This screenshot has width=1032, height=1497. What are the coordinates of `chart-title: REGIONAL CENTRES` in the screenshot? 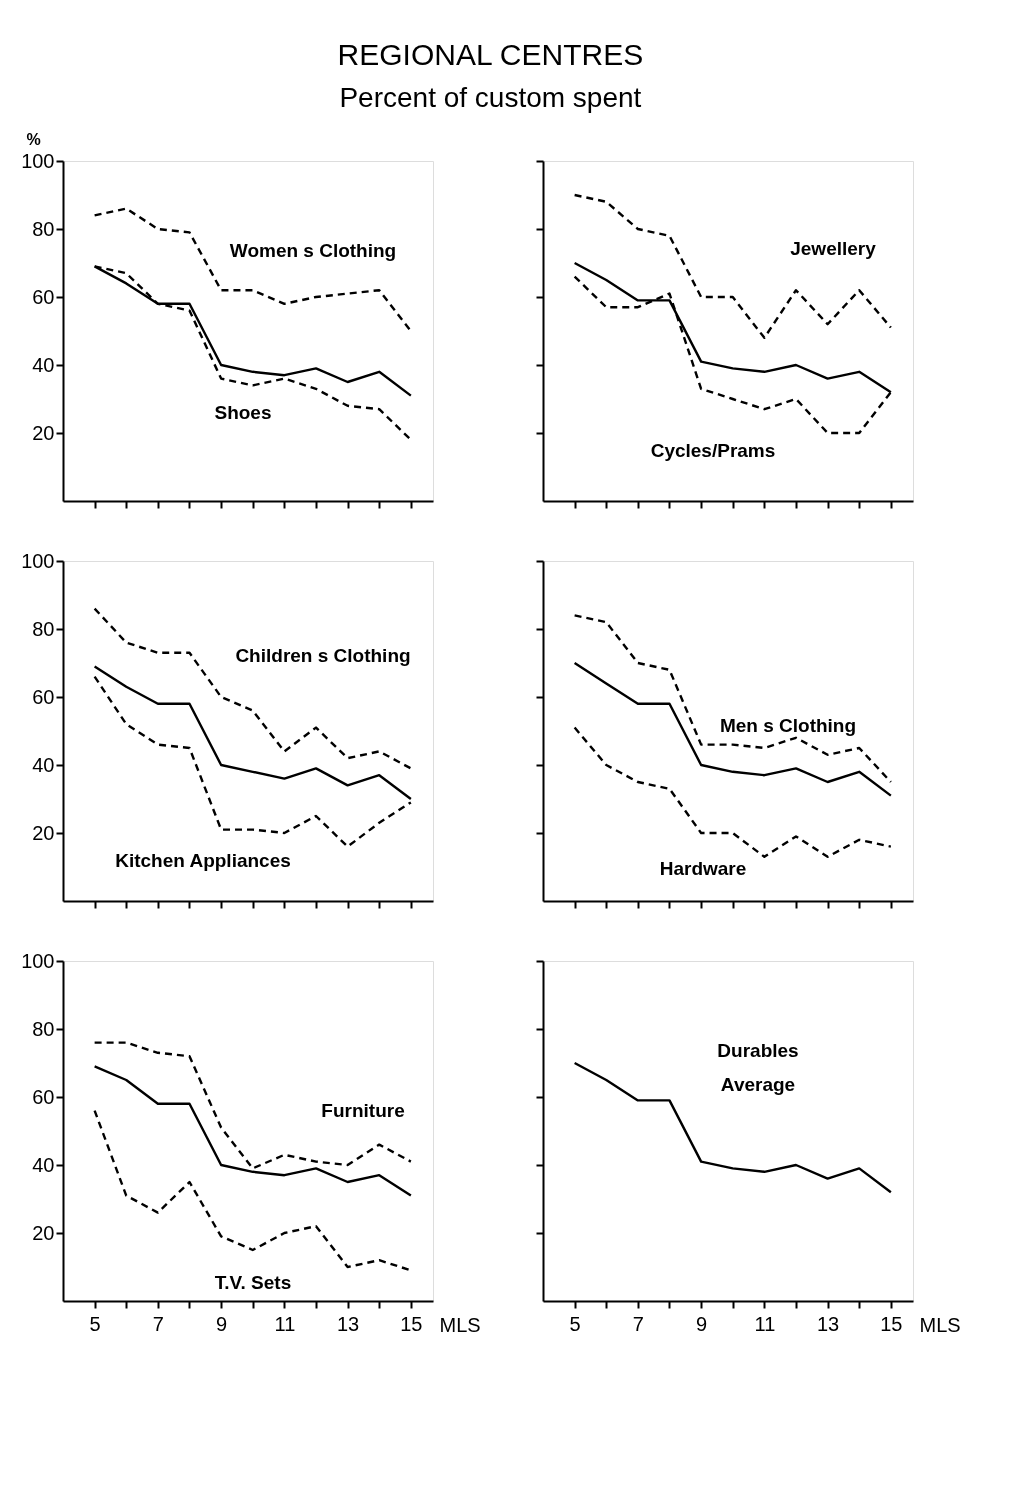 It's located at (490, 54).